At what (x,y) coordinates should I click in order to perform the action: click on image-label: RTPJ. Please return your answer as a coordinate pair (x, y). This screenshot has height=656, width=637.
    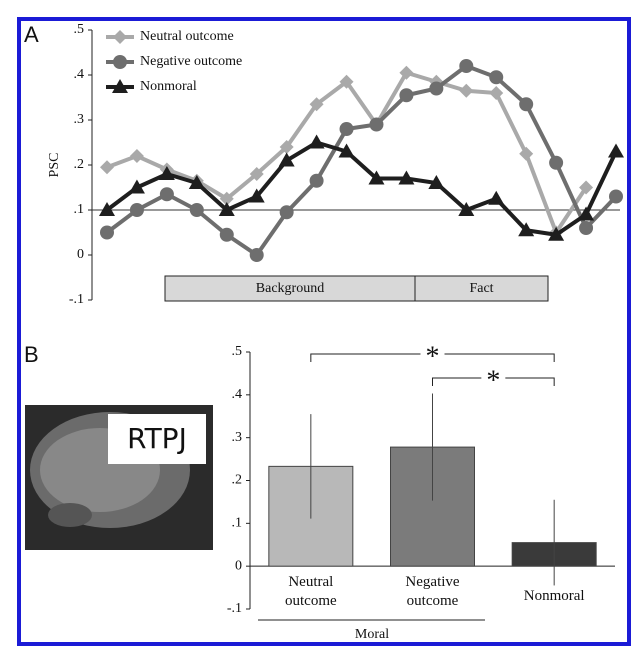
    Looking at the image, I should click on (157, 438).